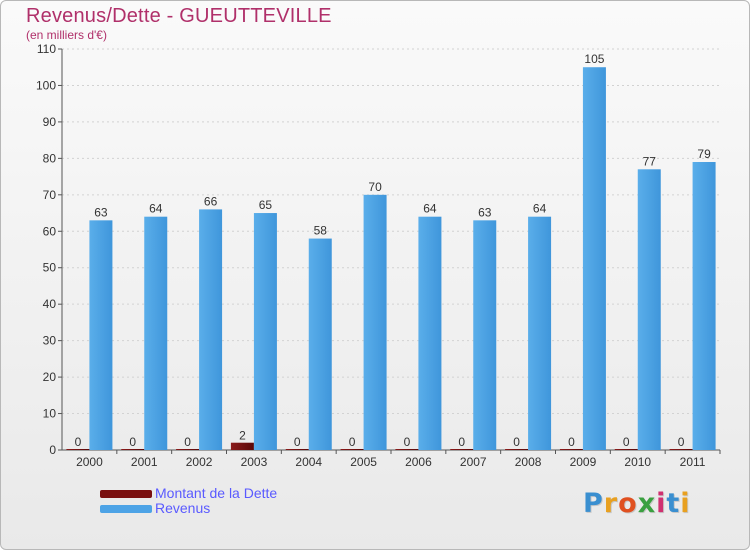  What do you see at coordinates (418, 462) in the screenshot?
I see `x-tick-label: 2006` at bounding box center [418, 462].